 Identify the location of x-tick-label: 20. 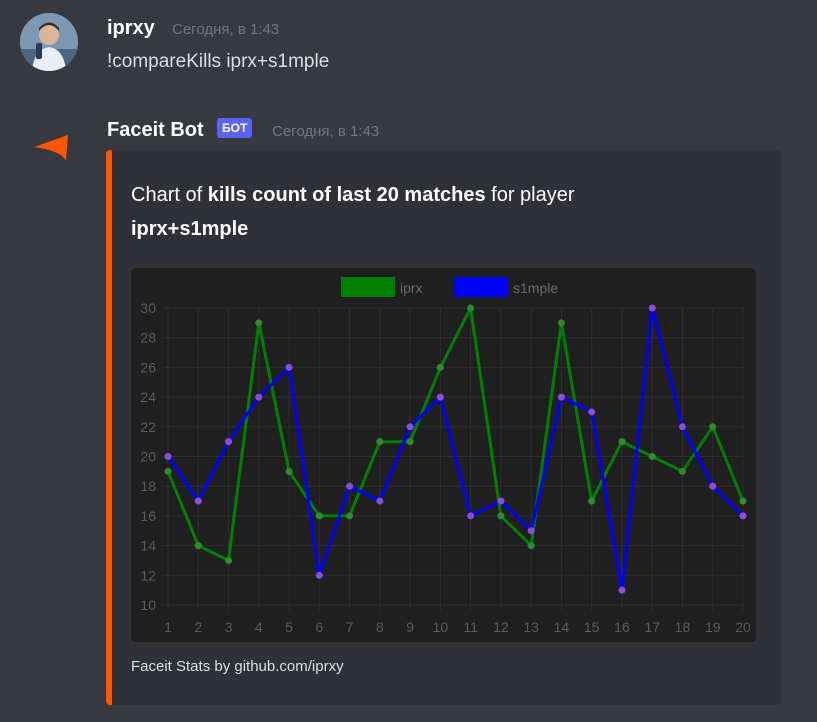
(743, 627).